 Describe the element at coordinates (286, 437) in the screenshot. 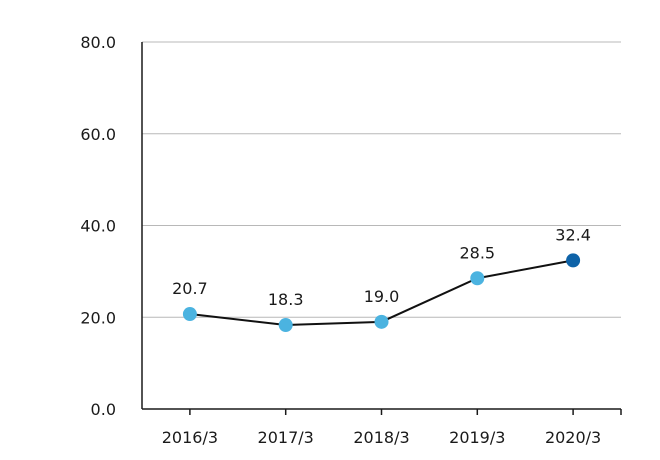

I see `x-tick-label: 2017/3` at that location.